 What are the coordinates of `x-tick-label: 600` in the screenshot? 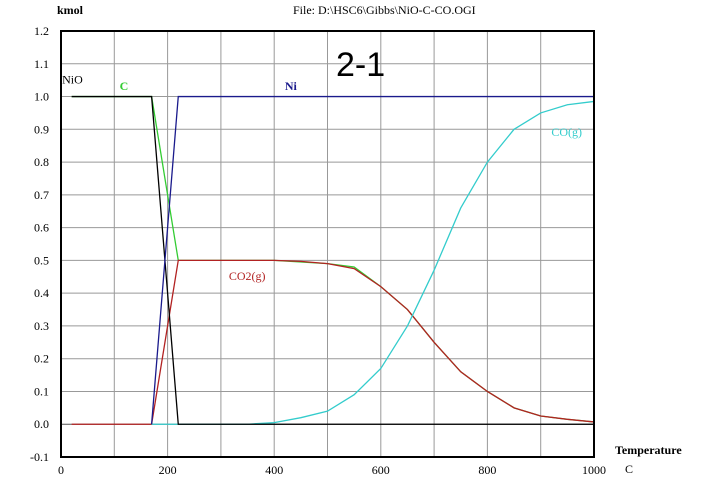 It's located at (381, 470).